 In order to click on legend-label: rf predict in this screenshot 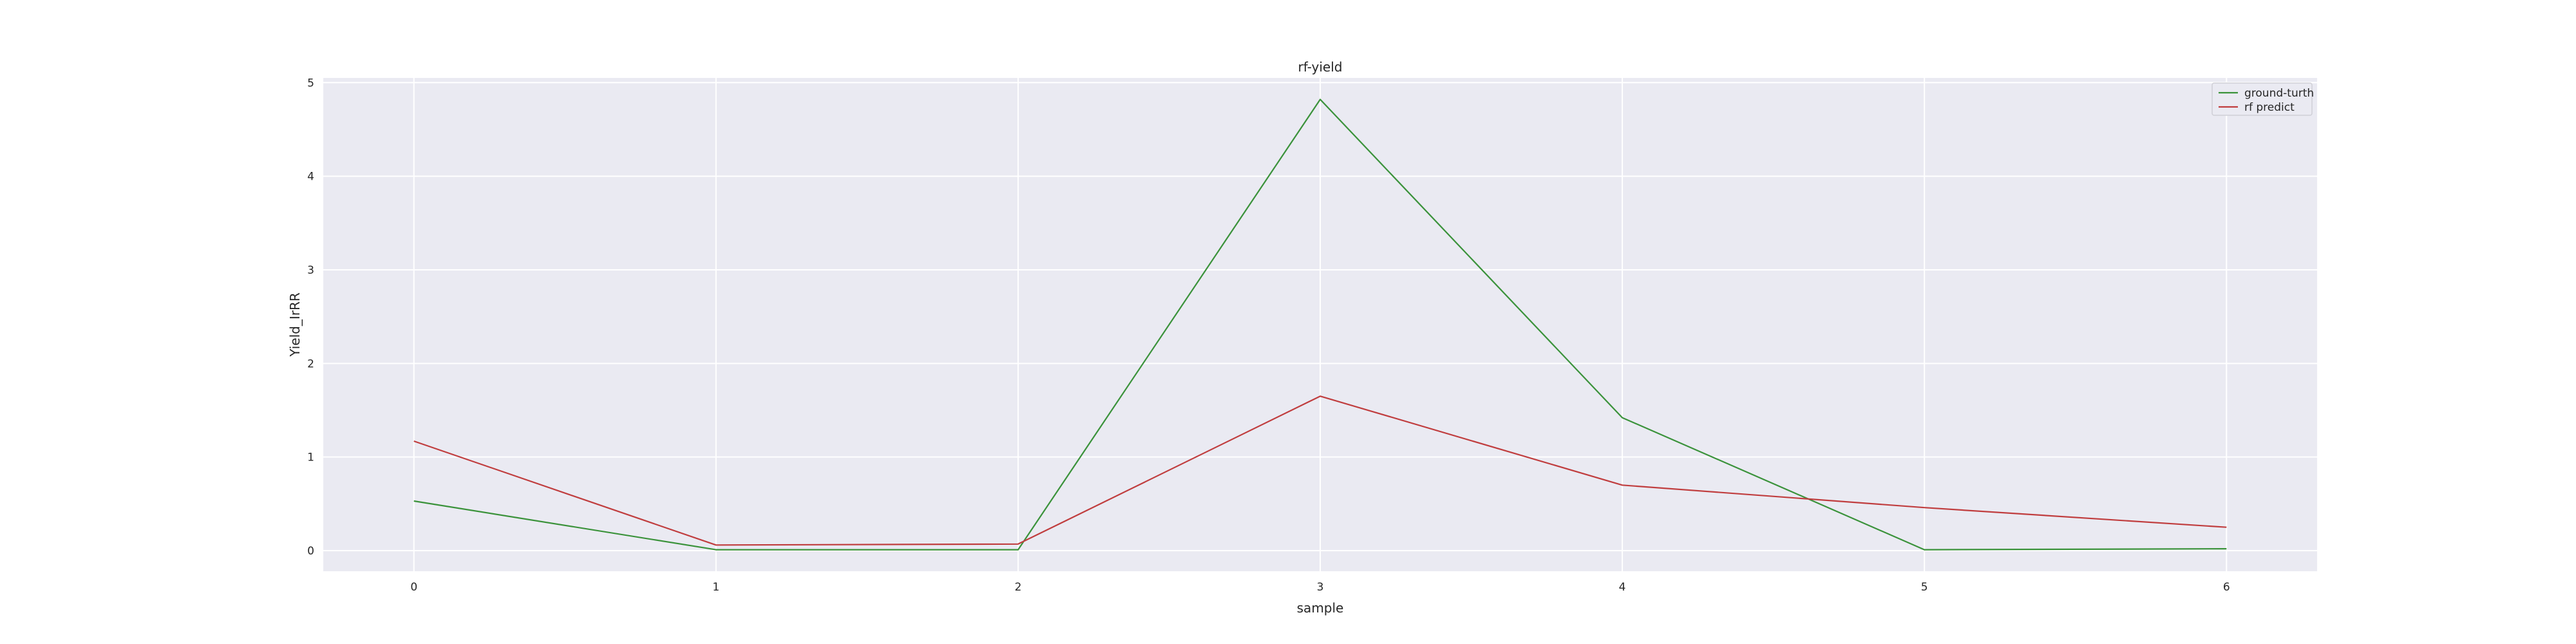, I will do `click(2269, 108)`.